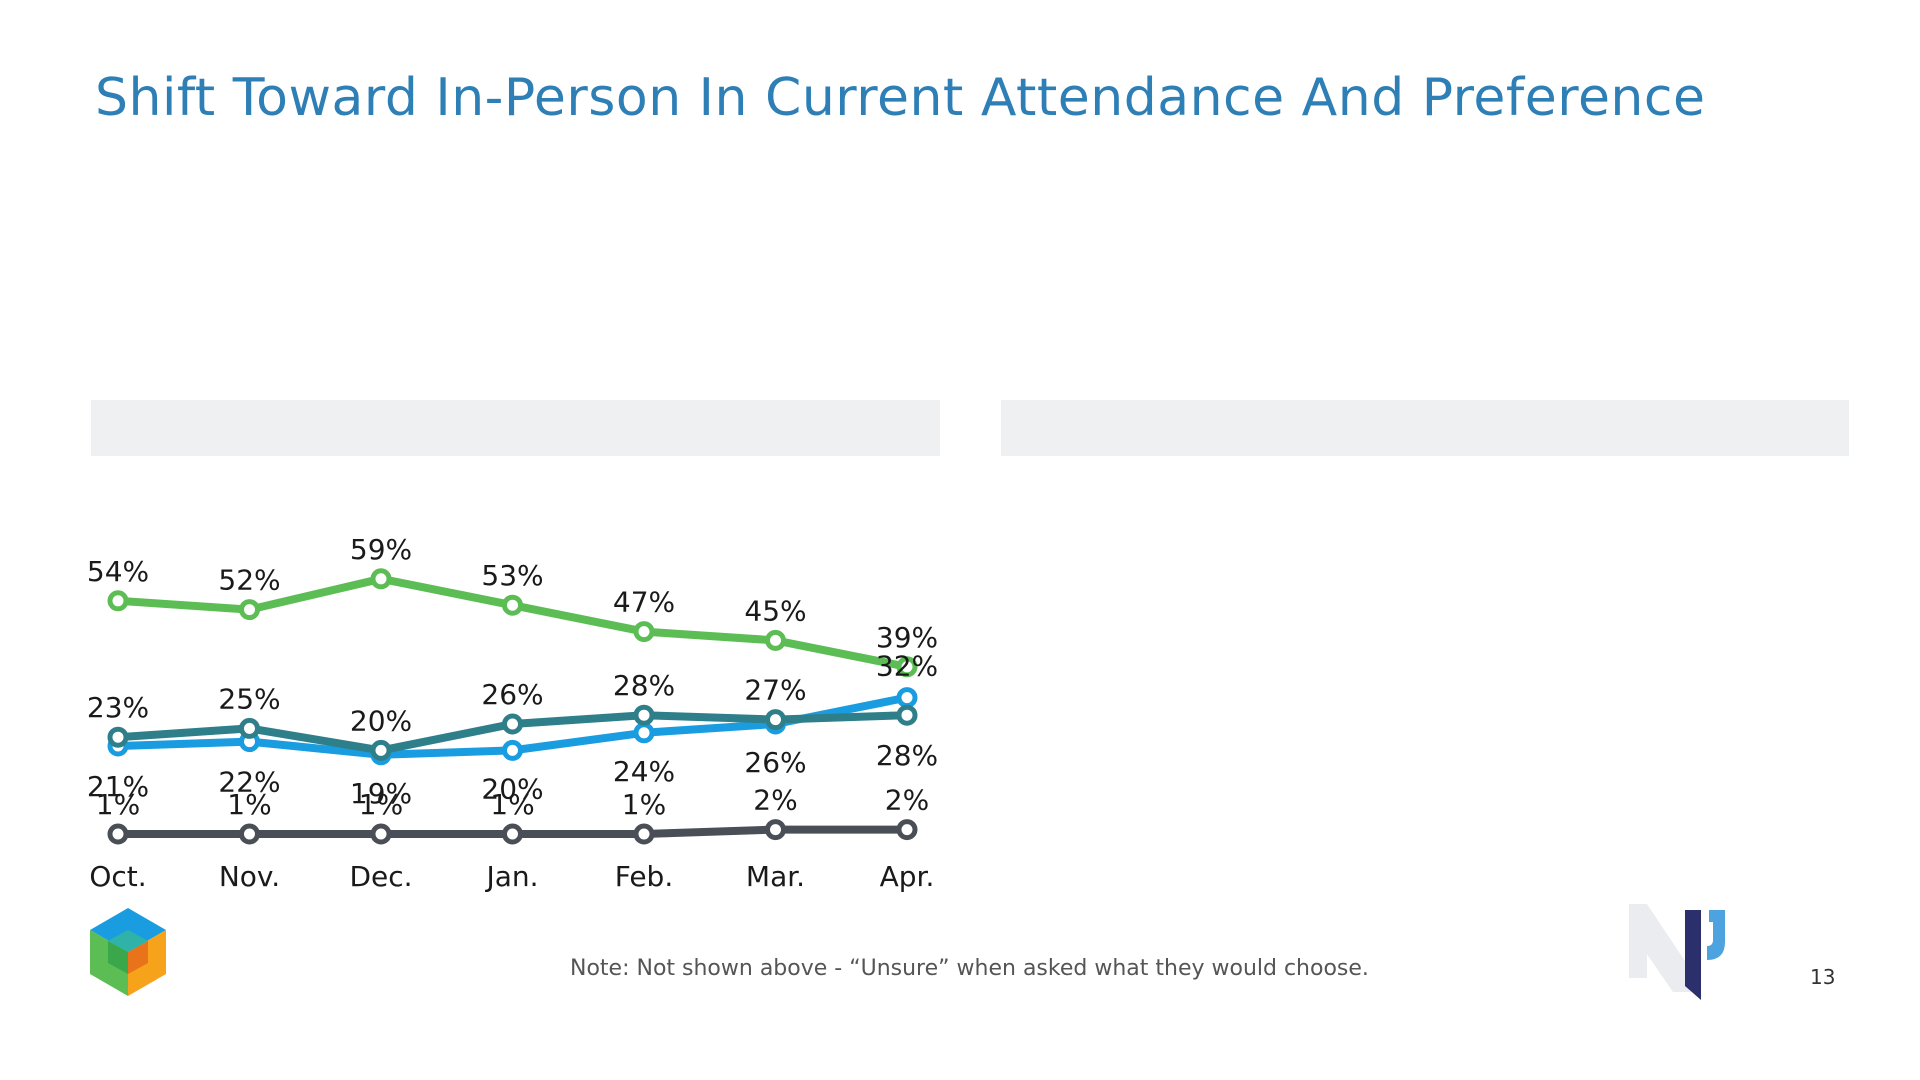  I want to click on x-tick-label: Mar., so click(775, 876).